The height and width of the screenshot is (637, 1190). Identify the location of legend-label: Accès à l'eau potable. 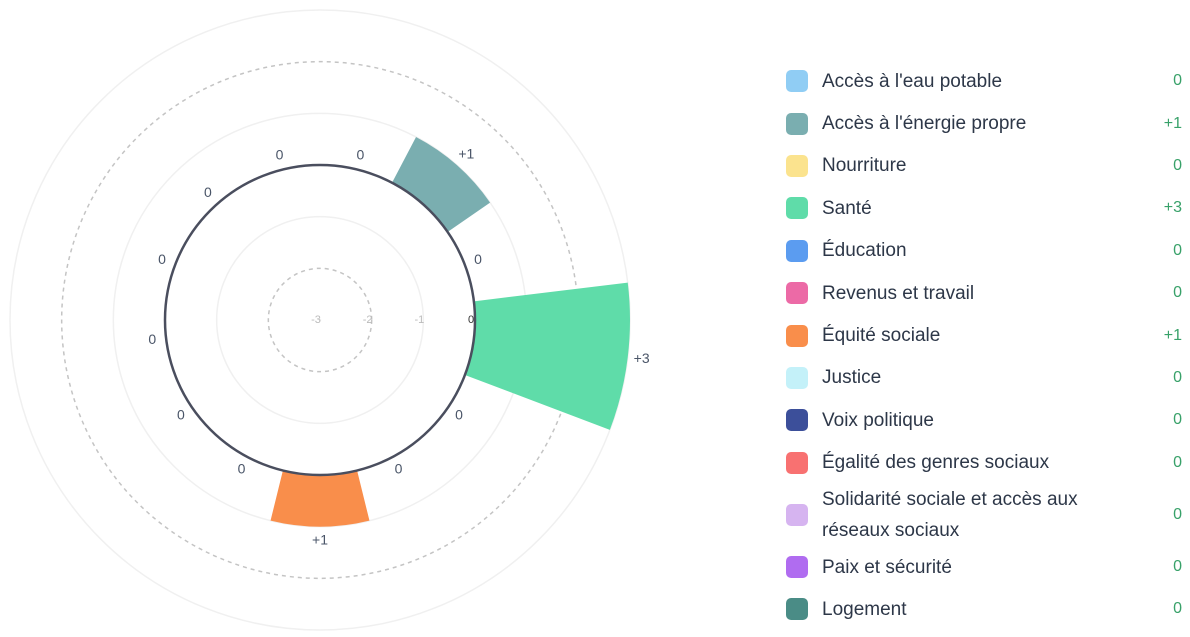
(912, 81).